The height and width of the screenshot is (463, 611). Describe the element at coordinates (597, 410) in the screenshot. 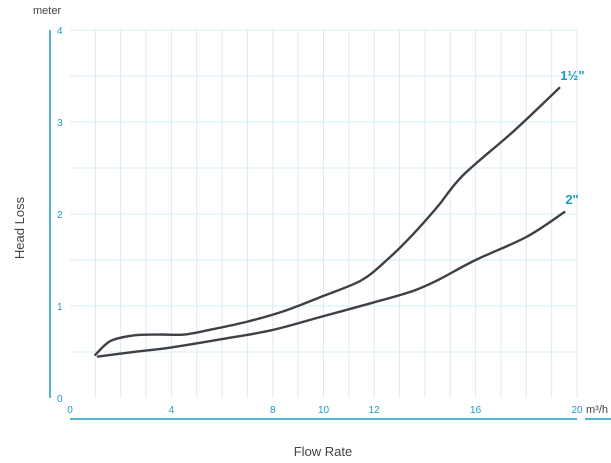

I see `x-unit-label: m³/h` at that location.